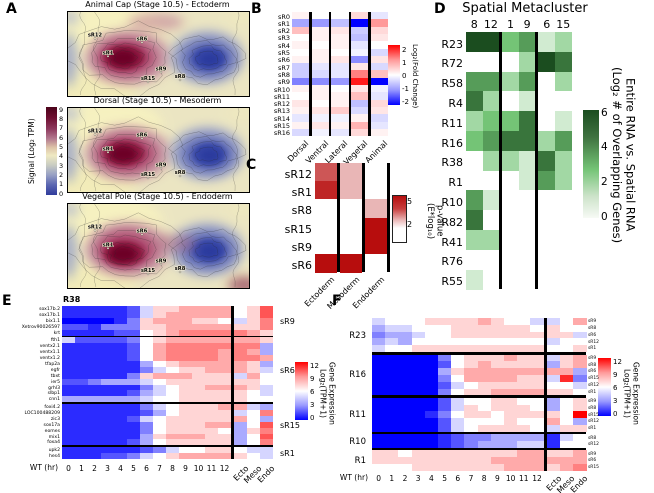 This screenshot has width=654, height=493. Describe the element at coordinates (287, 453) in the screenshot. I see `group-label: sR1` at that location.